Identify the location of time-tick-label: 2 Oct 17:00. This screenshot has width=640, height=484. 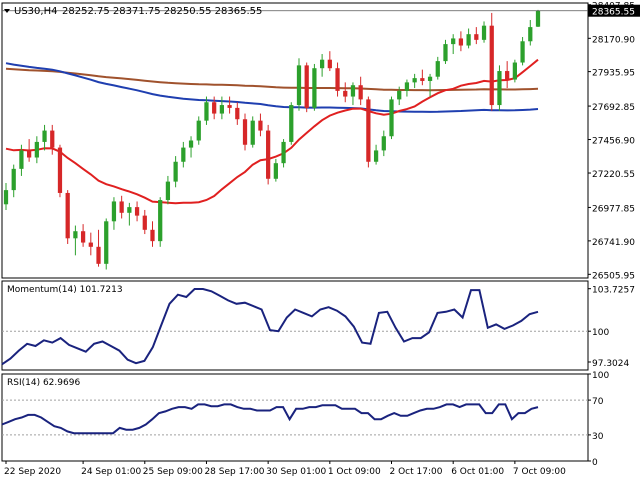
(416, 472).